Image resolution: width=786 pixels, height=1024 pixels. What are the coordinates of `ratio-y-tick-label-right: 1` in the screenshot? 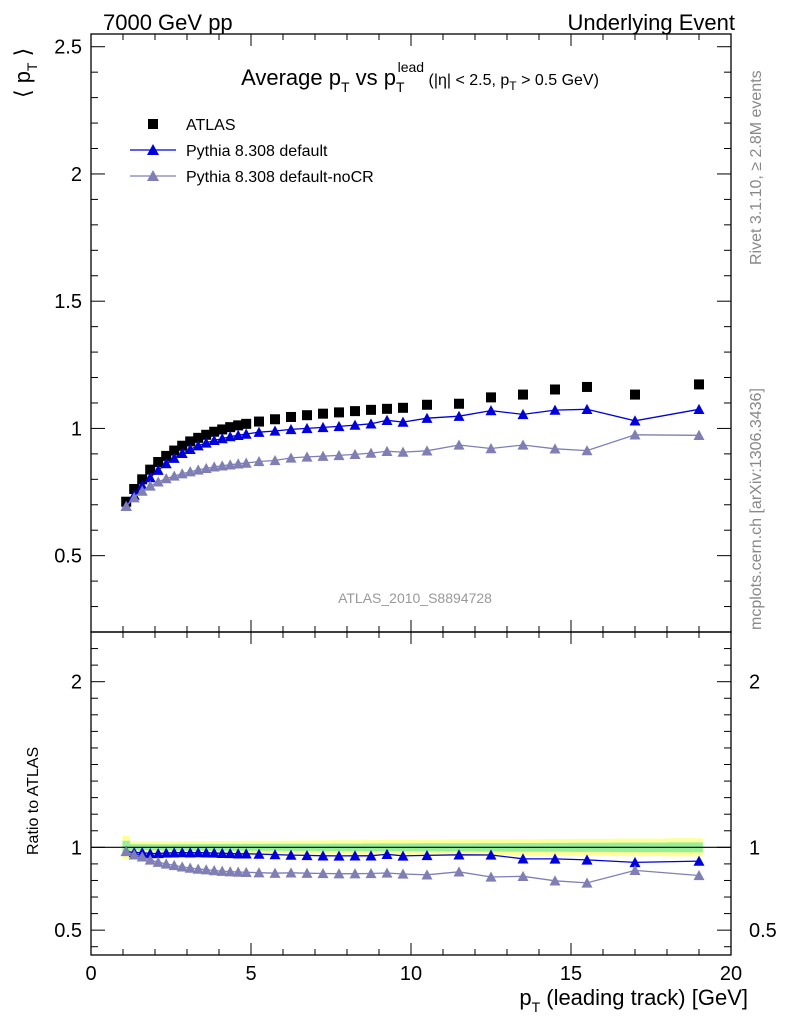 It's located at (754, 848).